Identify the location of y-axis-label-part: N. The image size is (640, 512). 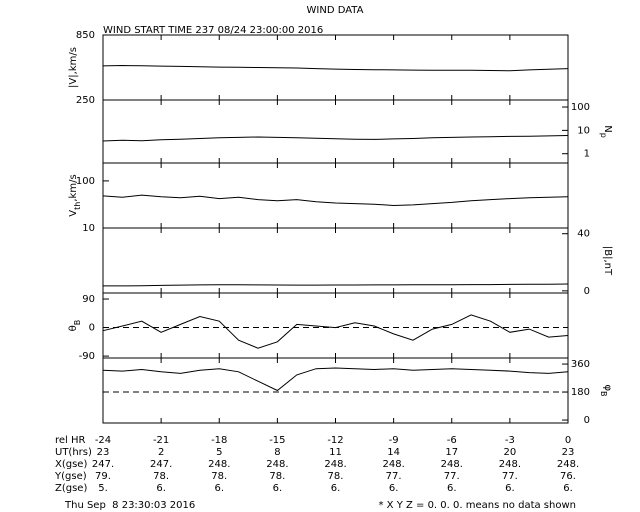
(607, 128).